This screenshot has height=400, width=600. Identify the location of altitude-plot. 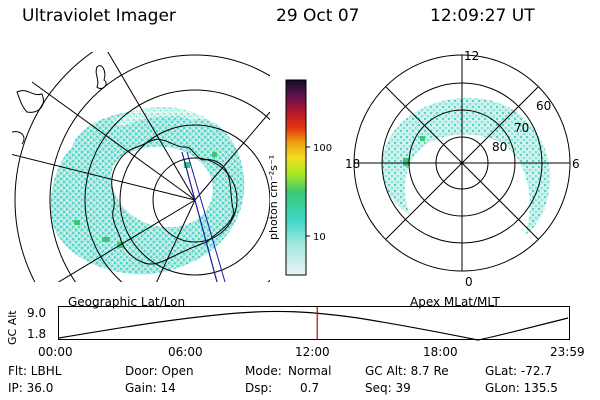
(314, 323).